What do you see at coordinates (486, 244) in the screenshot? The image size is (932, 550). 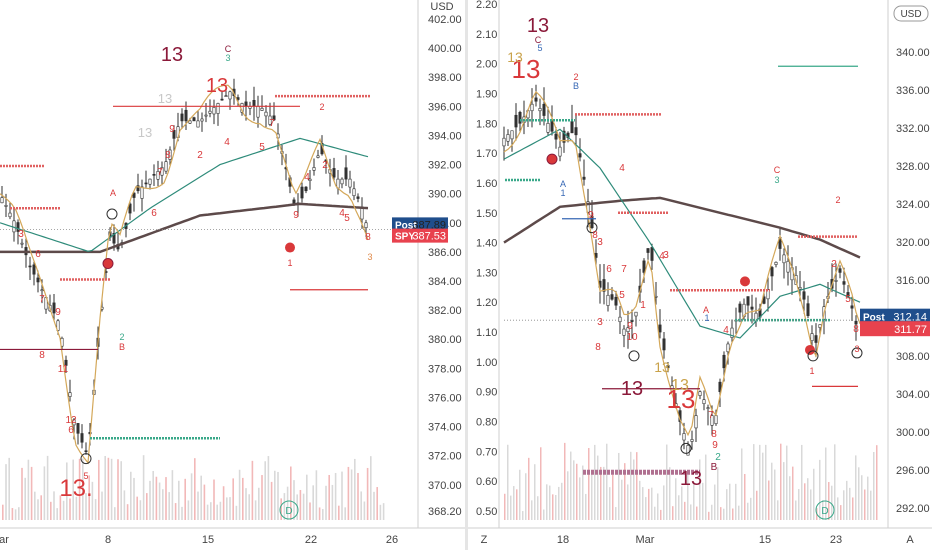 I see `right-left-y-tick-label: 1.40` at bounding box center [486, 244].